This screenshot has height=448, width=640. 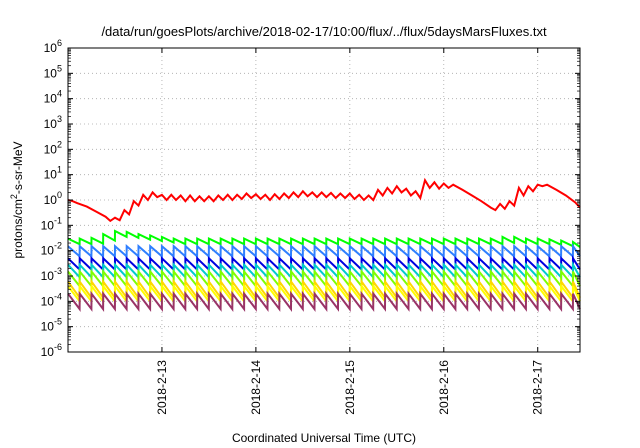 I want to click on x-tick-label: 2018-2-17, so click(x=538, y=387).